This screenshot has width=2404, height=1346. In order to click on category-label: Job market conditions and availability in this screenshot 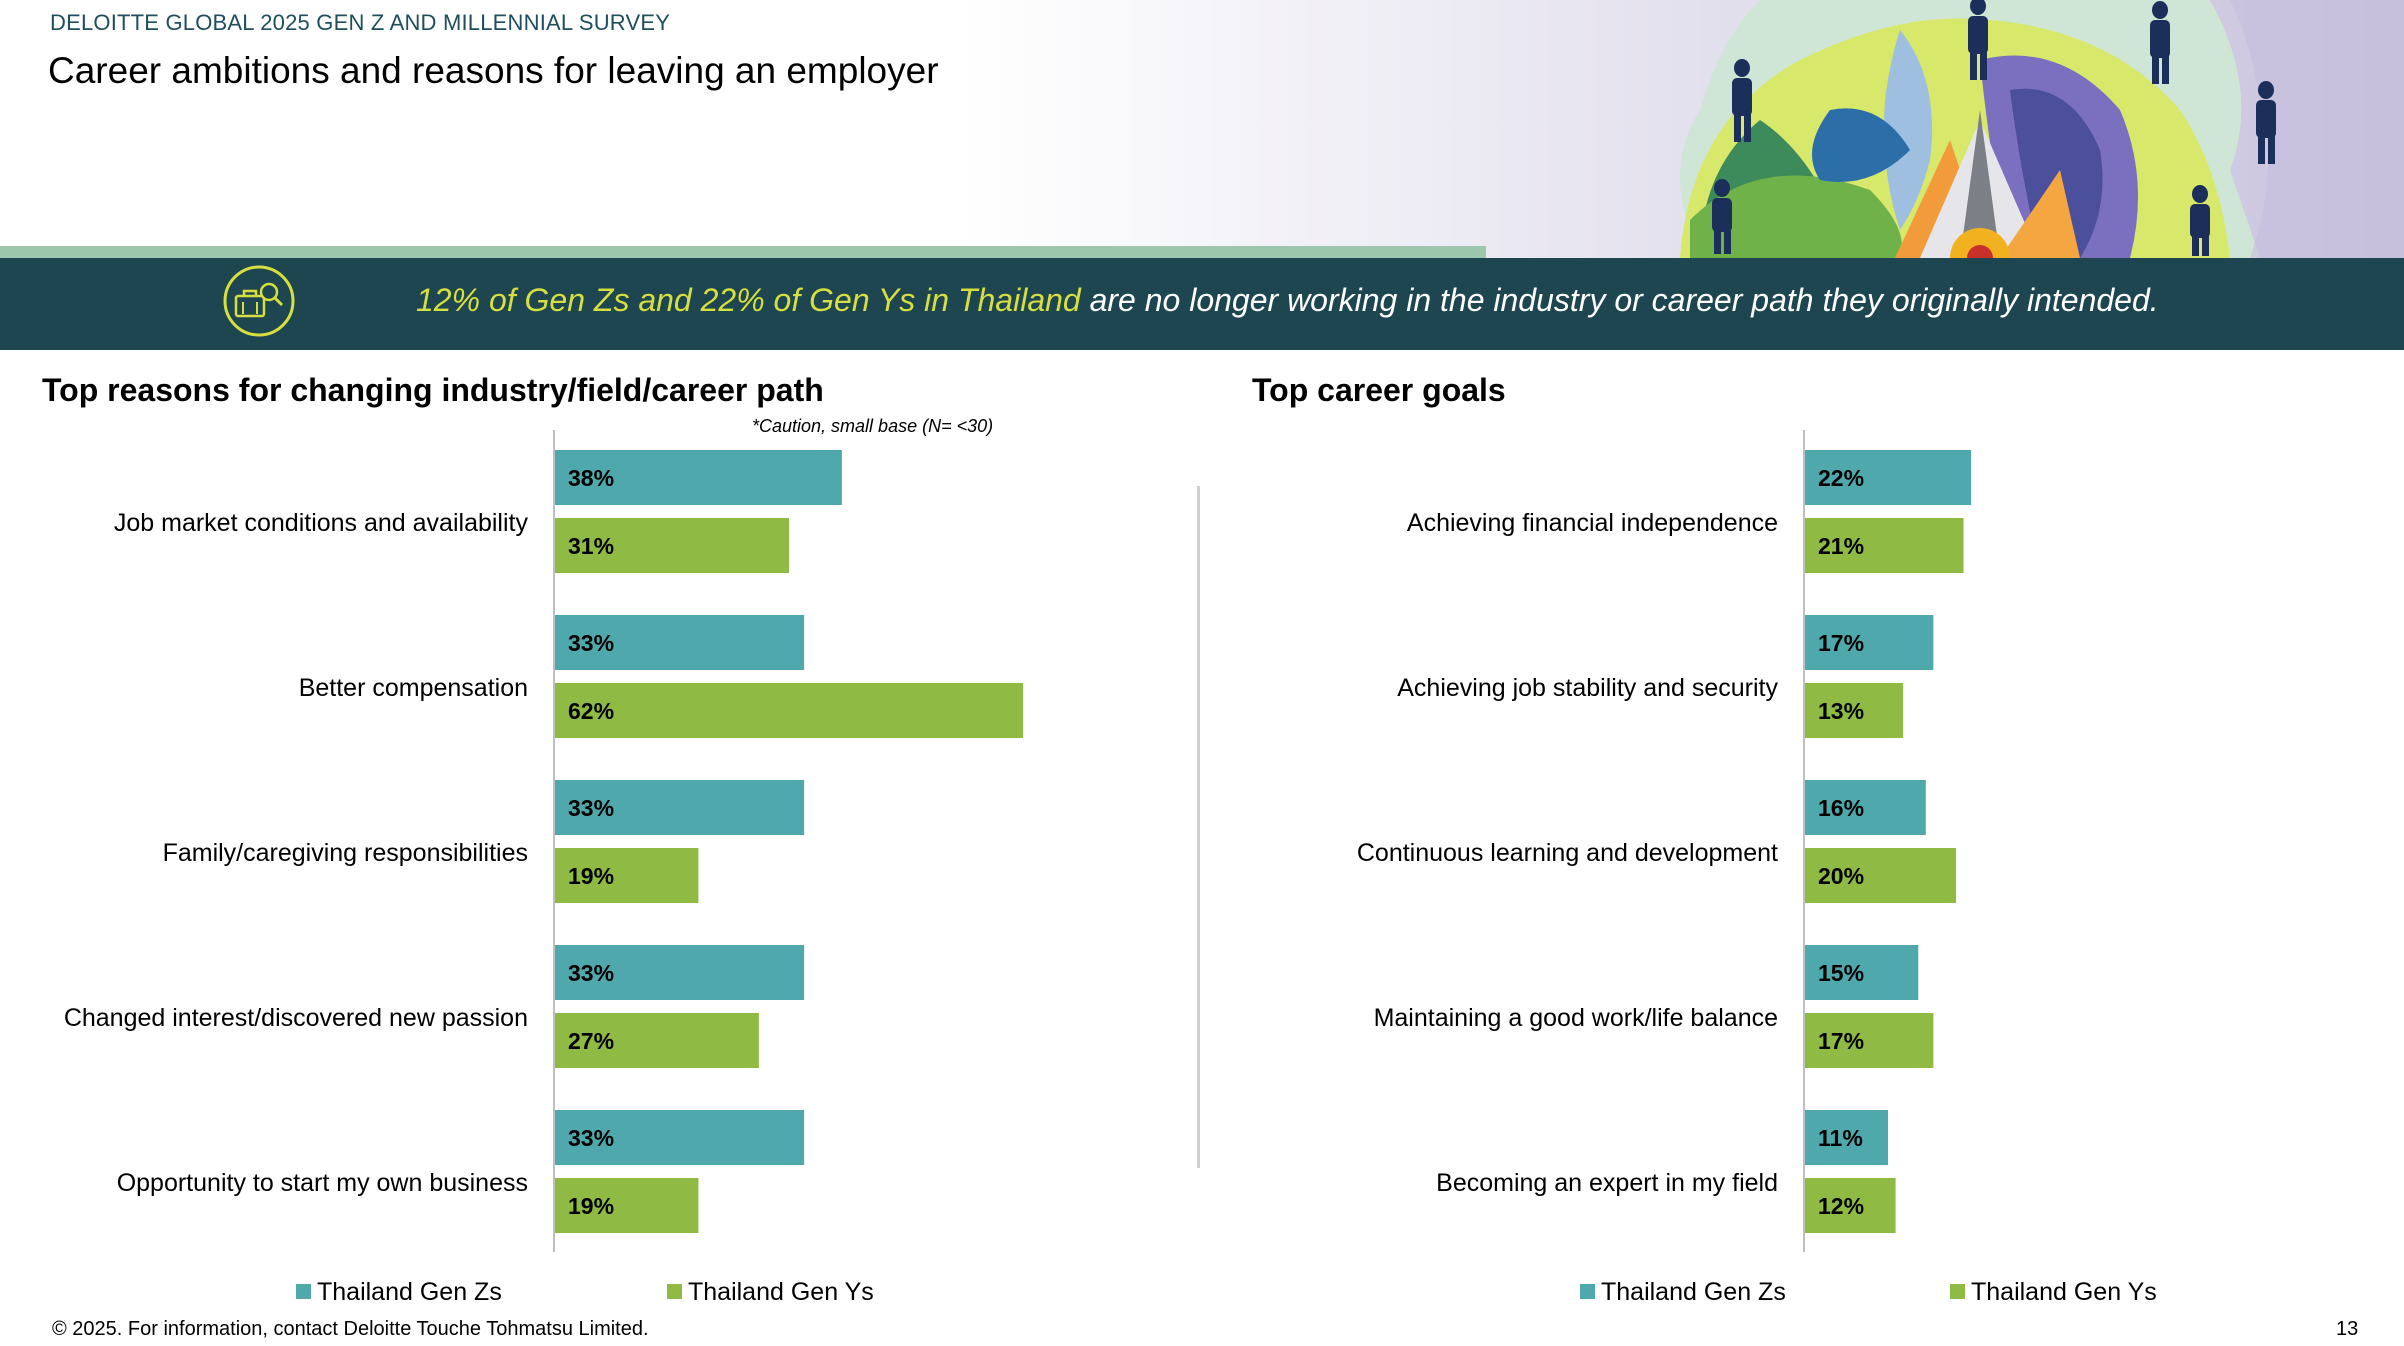, I will do `click(321, 523)`.